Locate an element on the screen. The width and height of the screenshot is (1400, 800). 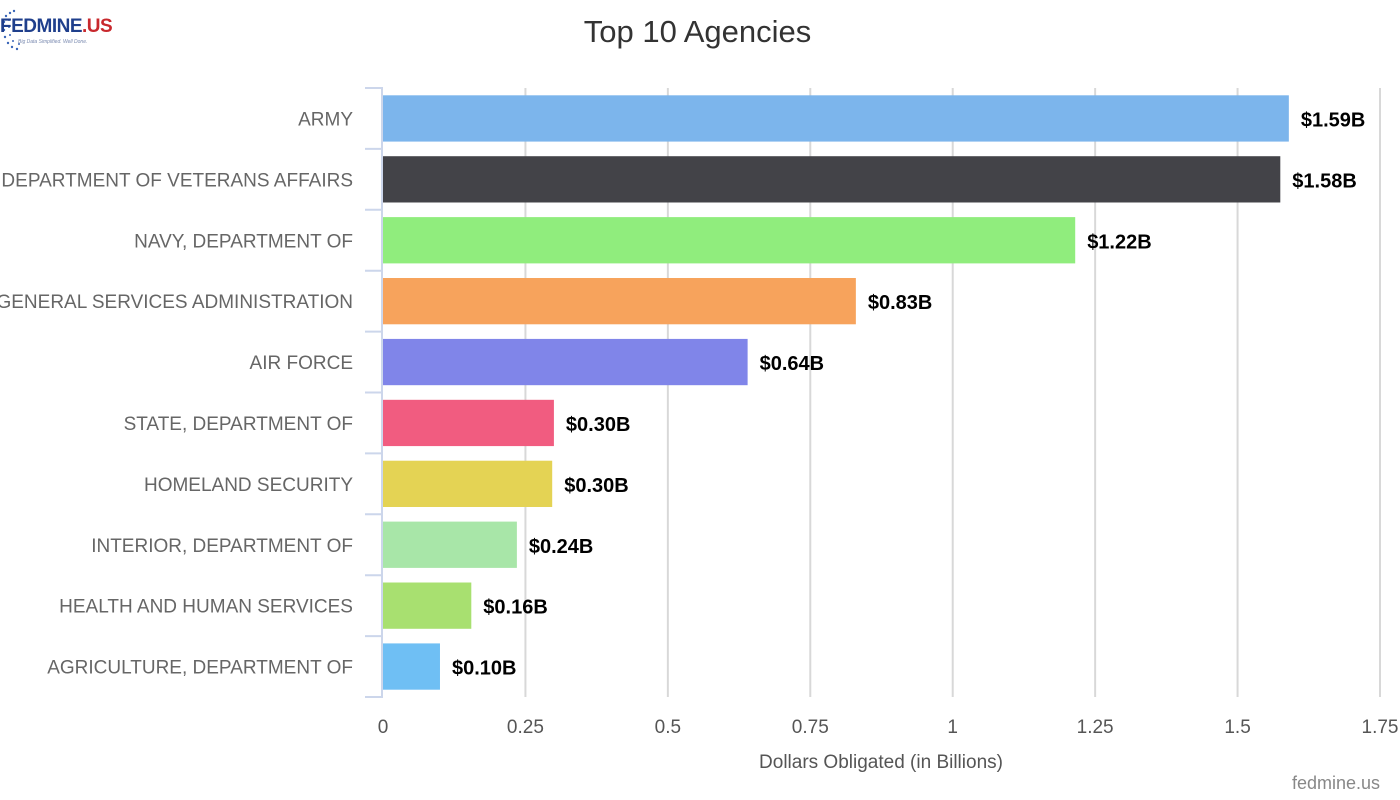
x-tick-label: 0 is located at coordinates (383, 727).